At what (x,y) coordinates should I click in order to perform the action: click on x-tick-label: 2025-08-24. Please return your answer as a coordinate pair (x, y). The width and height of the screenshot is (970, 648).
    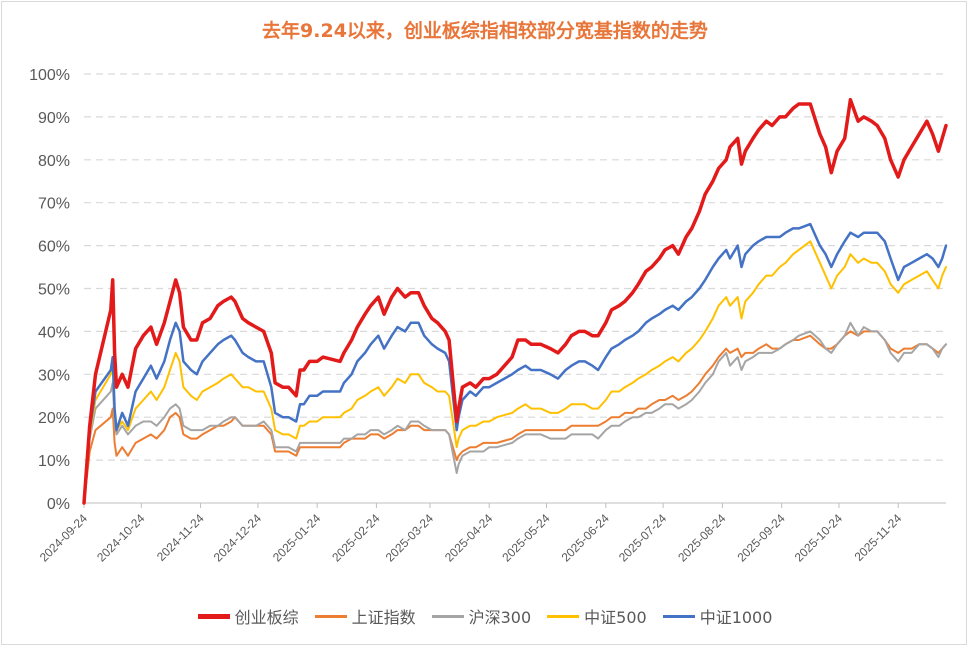
    Looking at the image, I should click on (702, 538).